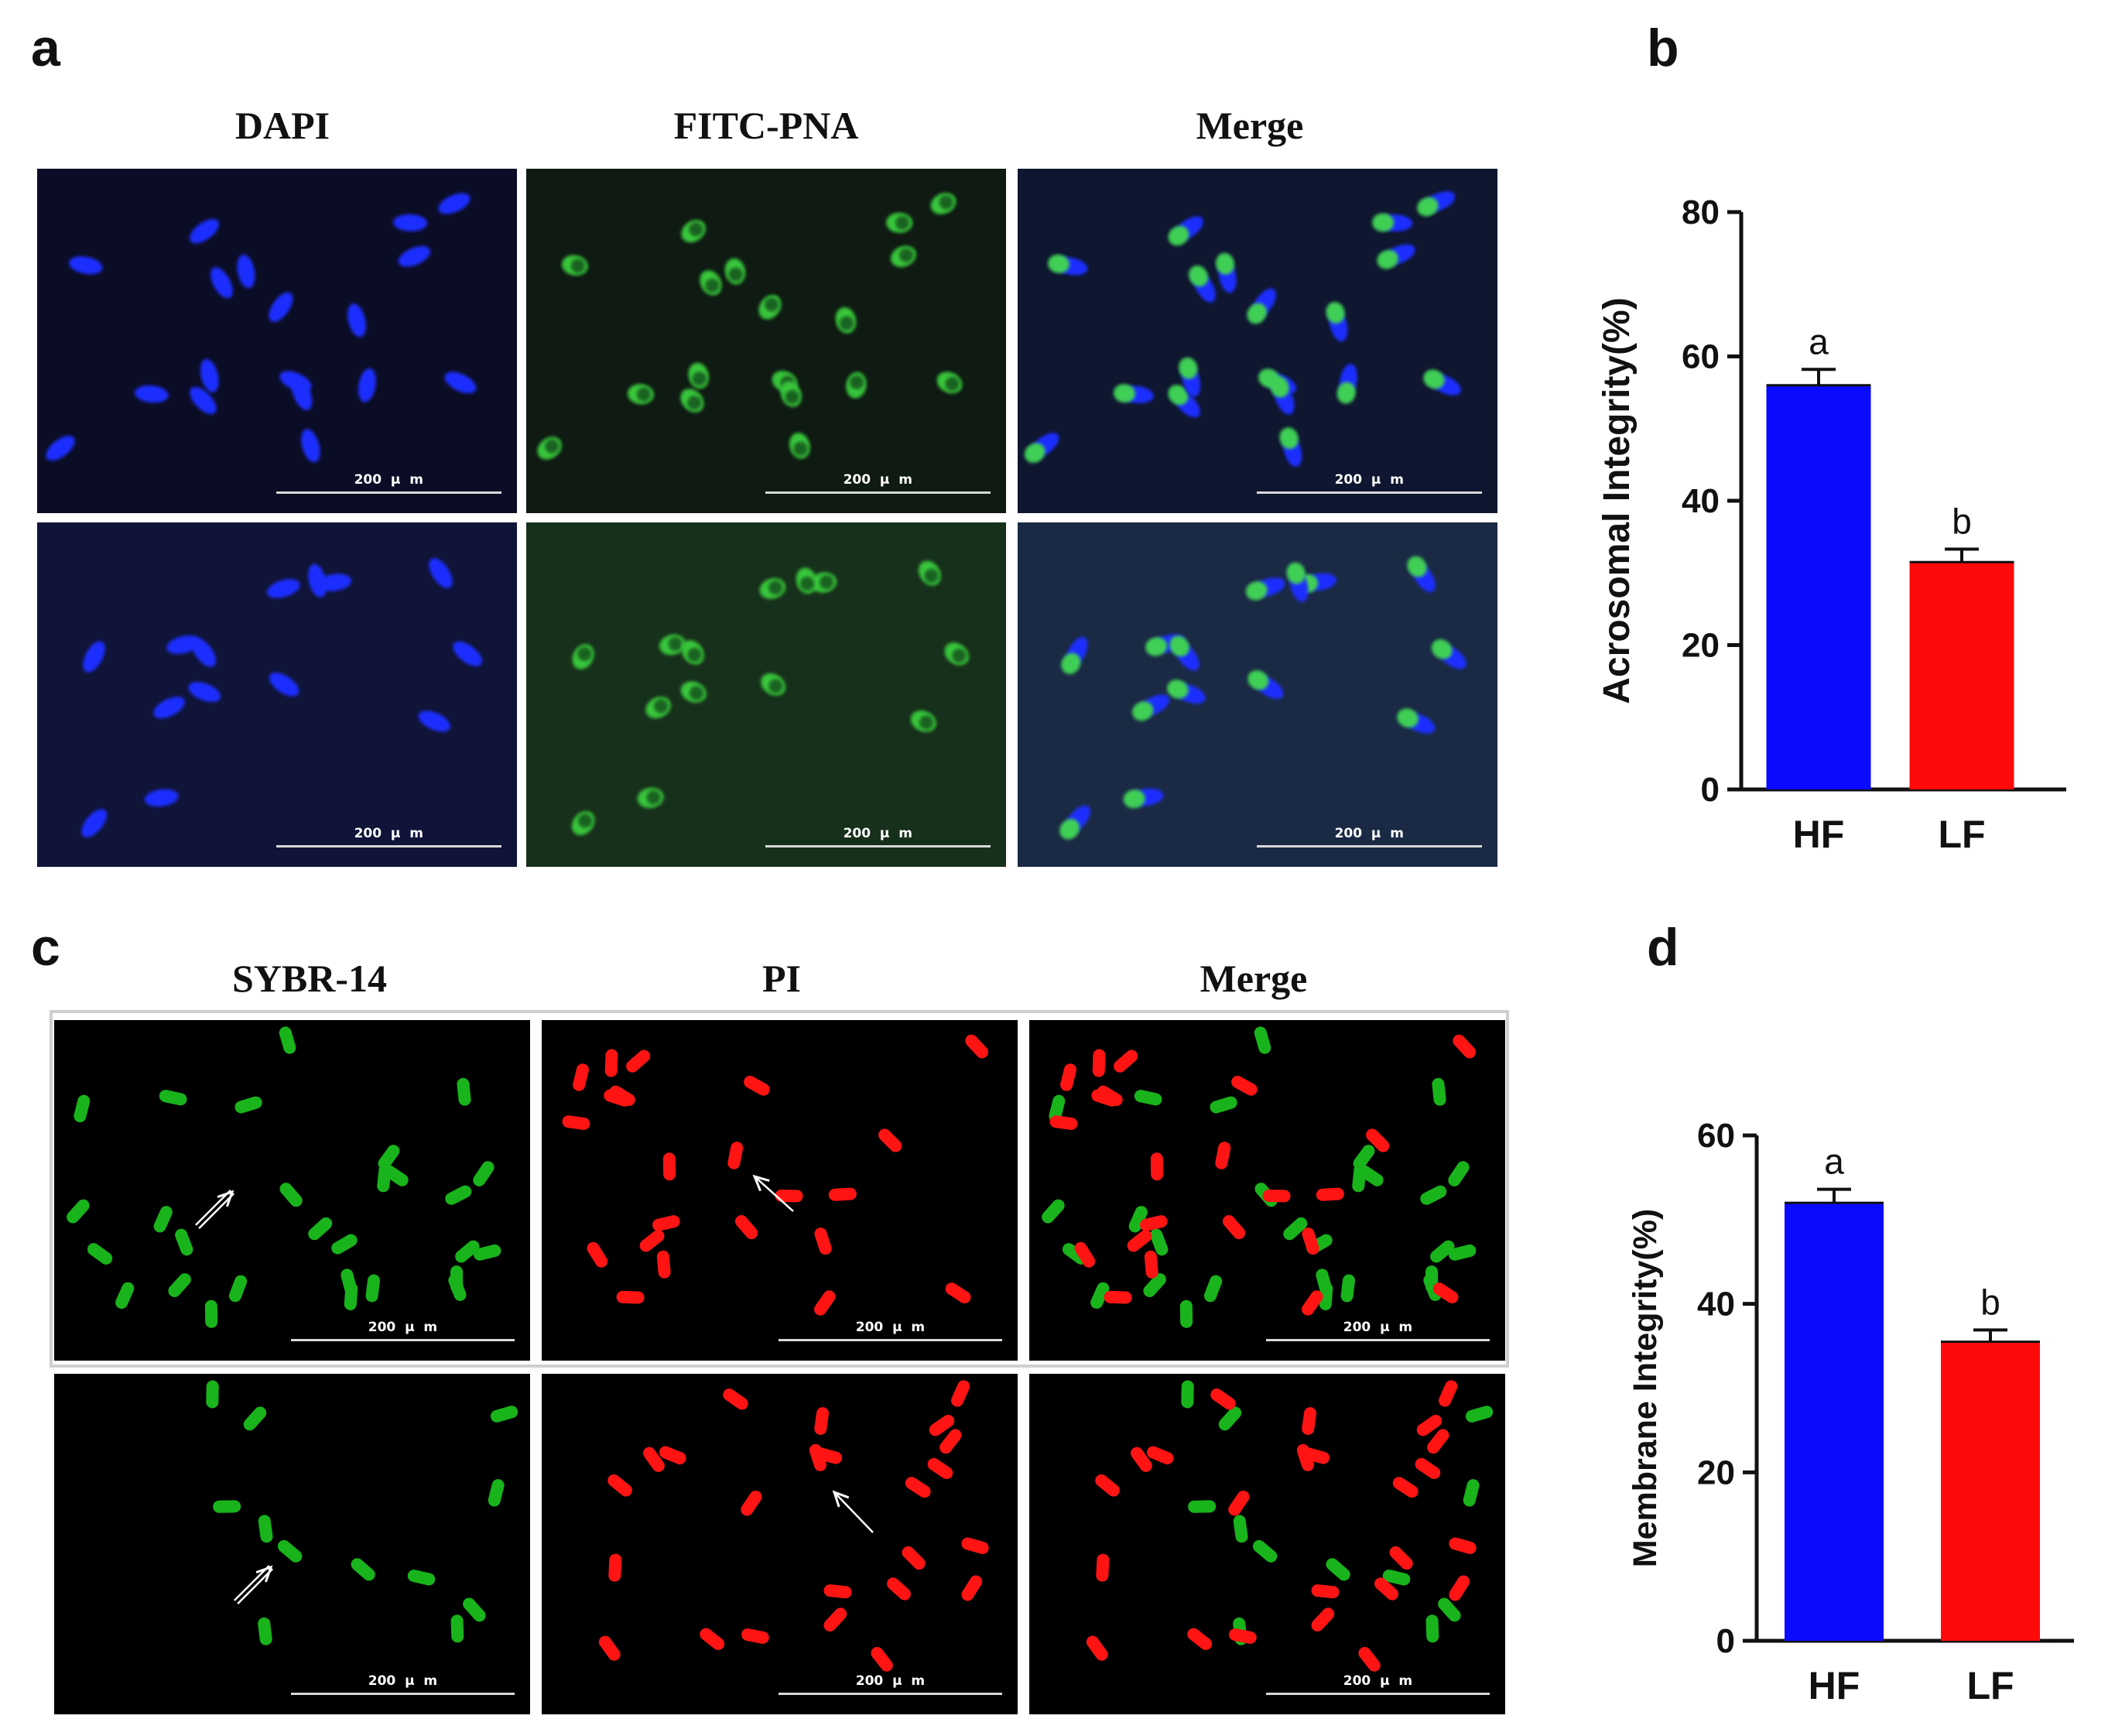 The image size is (2115, 1736). Describe the element at coordinates (1990, 1685) in the screenshot. I see `x-tick-label: LF` at that location.